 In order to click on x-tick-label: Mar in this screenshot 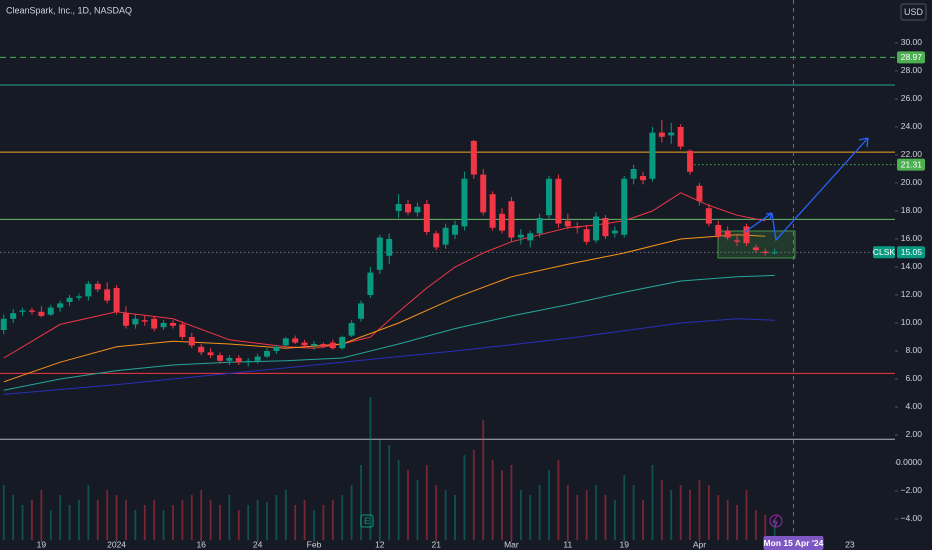, I will do `click(511, 544)`.